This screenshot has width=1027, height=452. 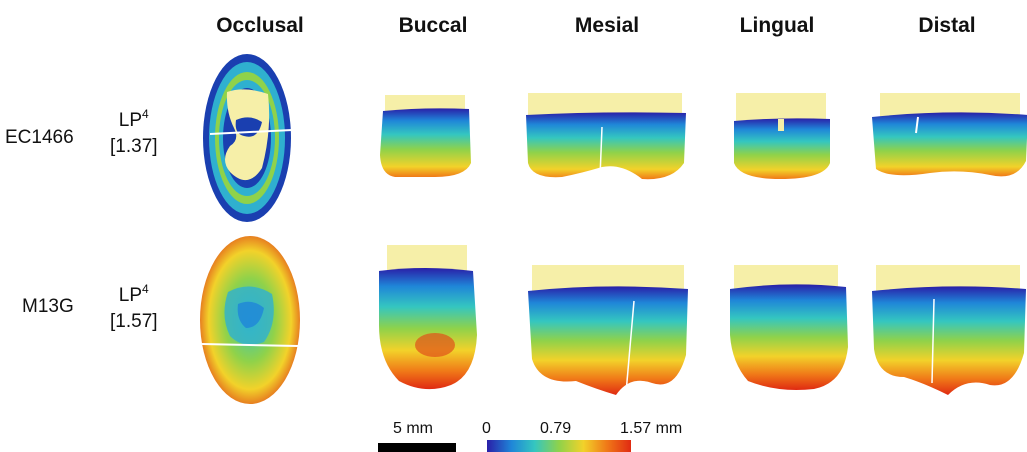 What do you see at coordinates (486, 428) in the screenshot?
I see `colorbar-min-label: 0` at bounding box center [486, 428].